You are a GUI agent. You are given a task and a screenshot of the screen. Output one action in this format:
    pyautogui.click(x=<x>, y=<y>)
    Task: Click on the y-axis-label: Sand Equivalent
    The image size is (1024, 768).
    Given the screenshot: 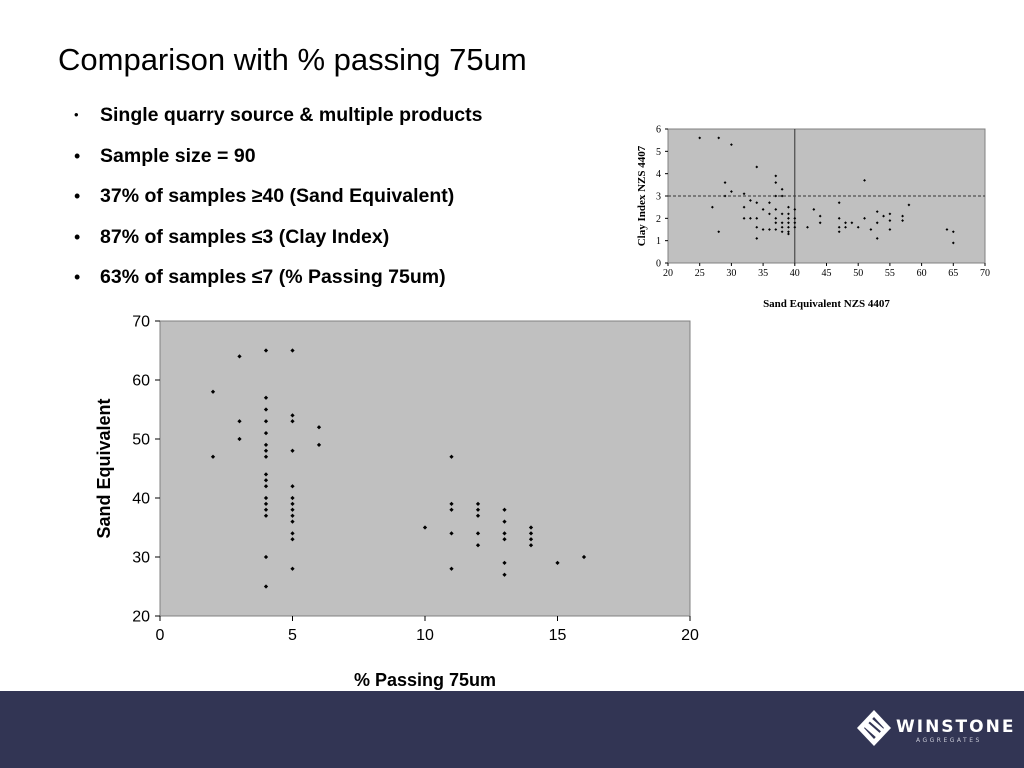 What is the action you would take?
    pyautogui.click(x=104, y=468)
    